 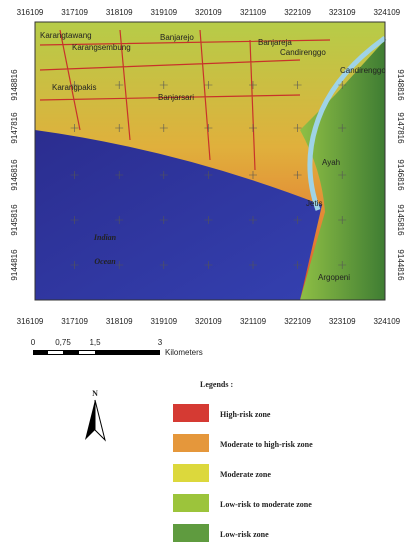 What do you see at coordinates (33, 342) in the screenshot?
I see `scale-tick: 0` at bounding box center [33, 342].